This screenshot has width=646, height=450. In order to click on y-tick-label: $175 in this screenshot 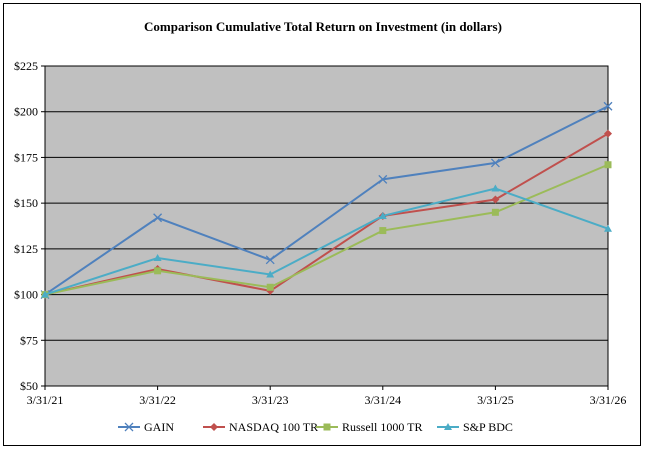, I will do `click(26, 157)`.